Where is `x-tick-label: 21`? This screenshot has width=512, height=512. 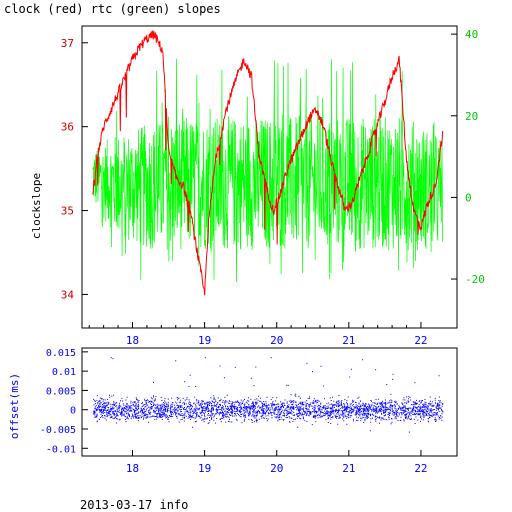 x-tick-label: 21 is located at coordinates (348, 339).